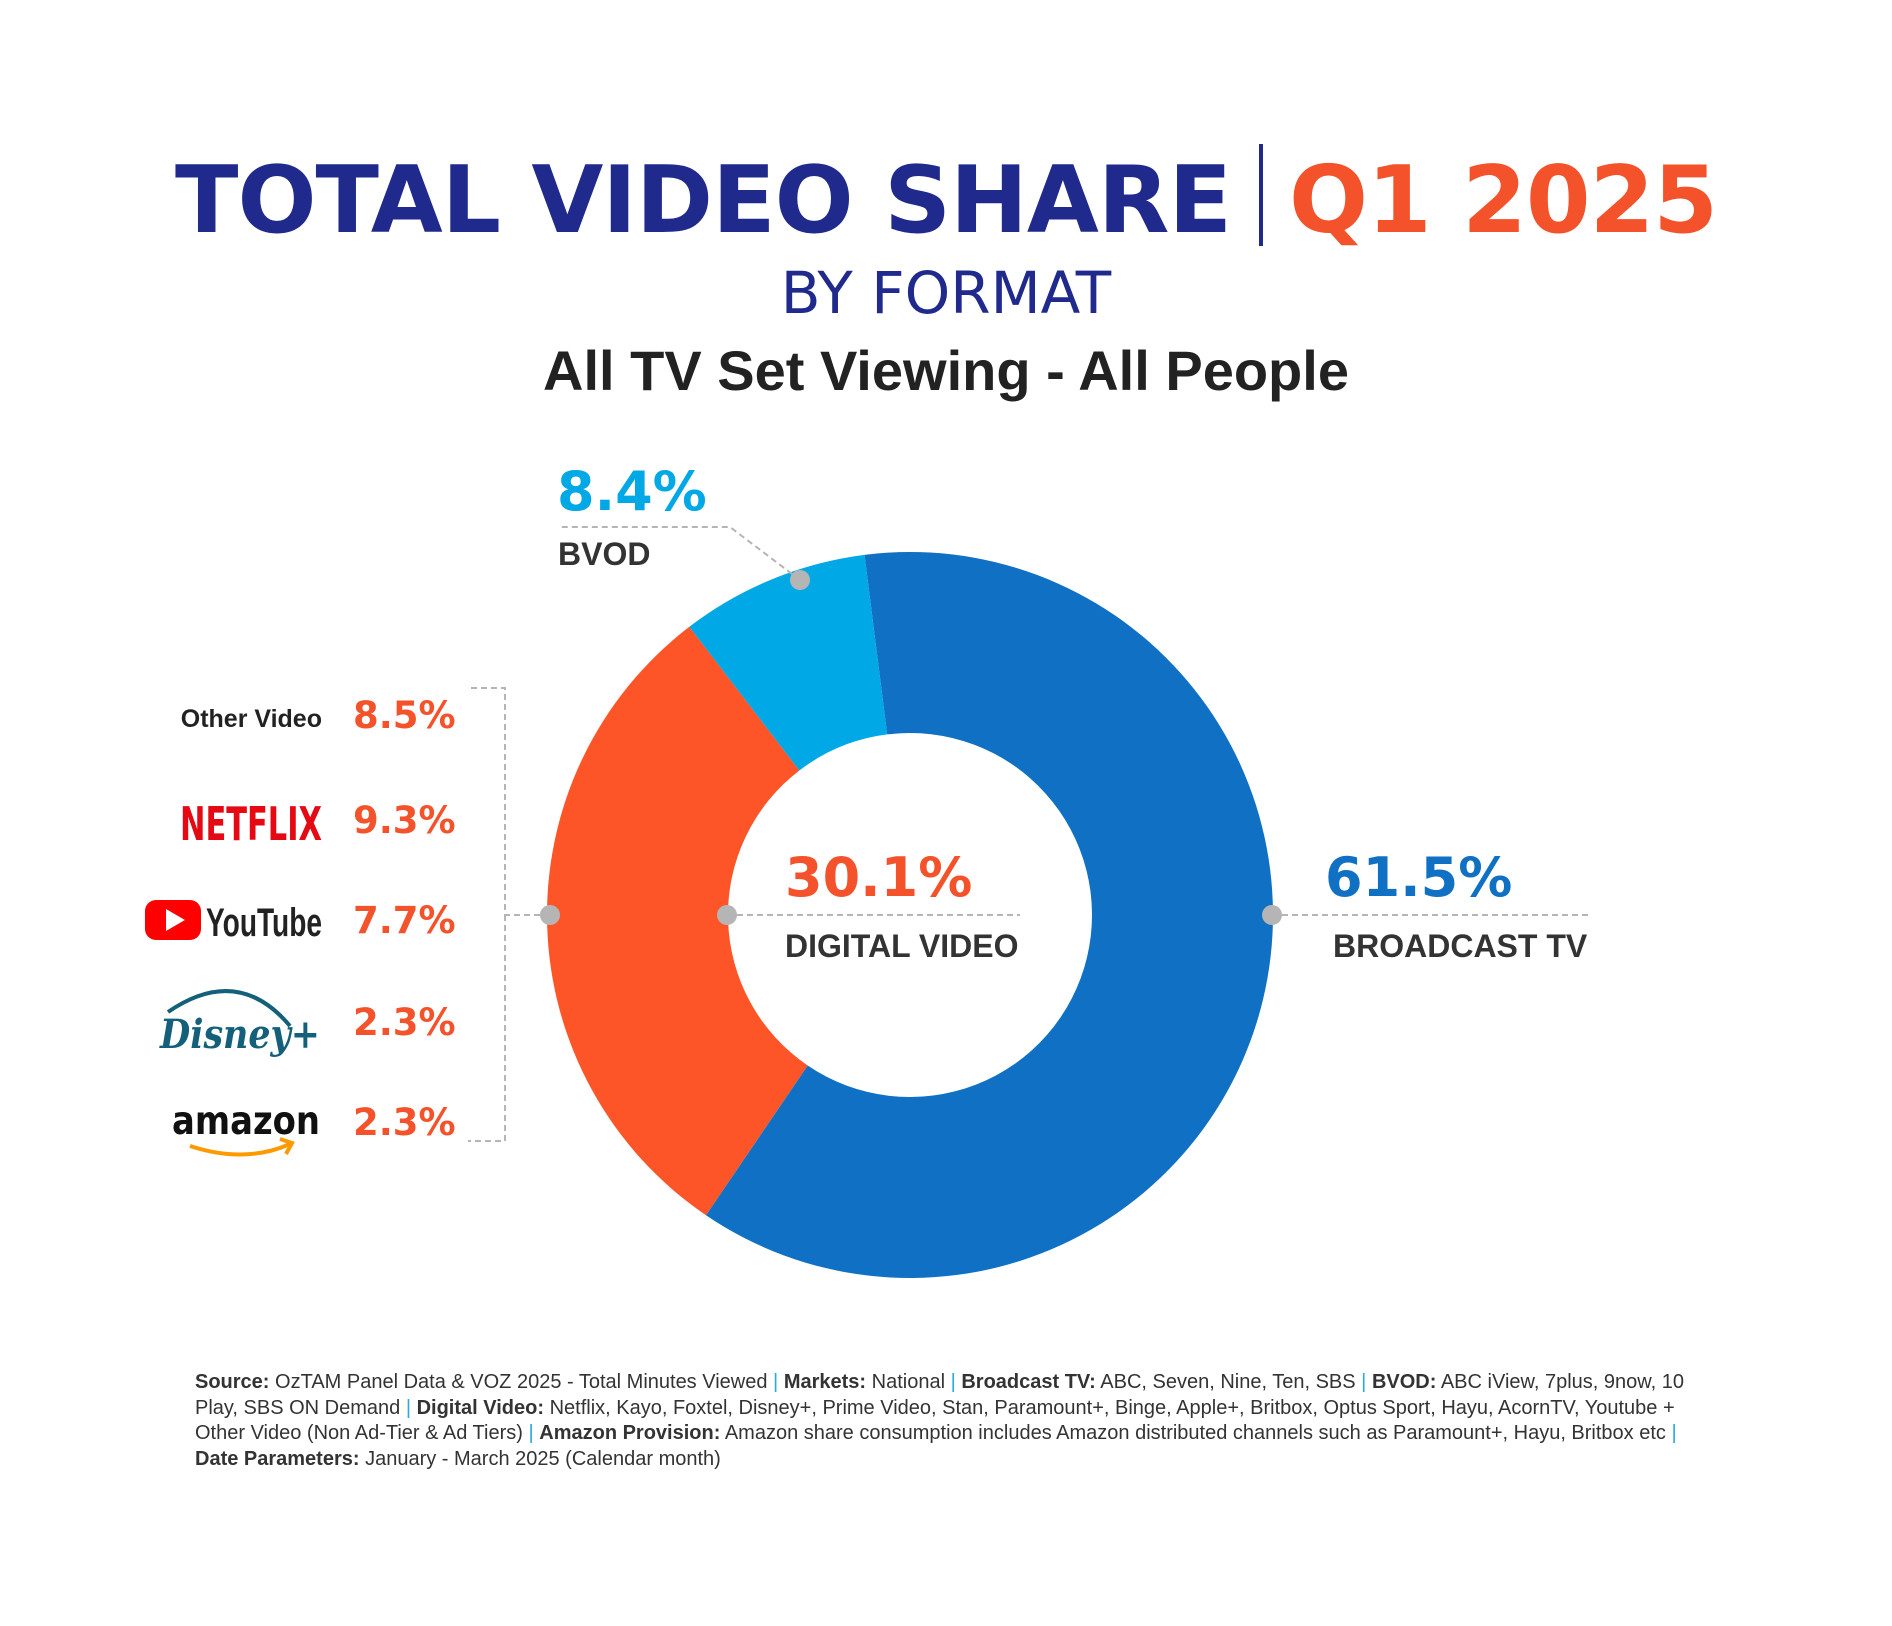 The height and width of the screenshot is (1626, 1892). I want to click on connector-breakdown, so click(509, 914).